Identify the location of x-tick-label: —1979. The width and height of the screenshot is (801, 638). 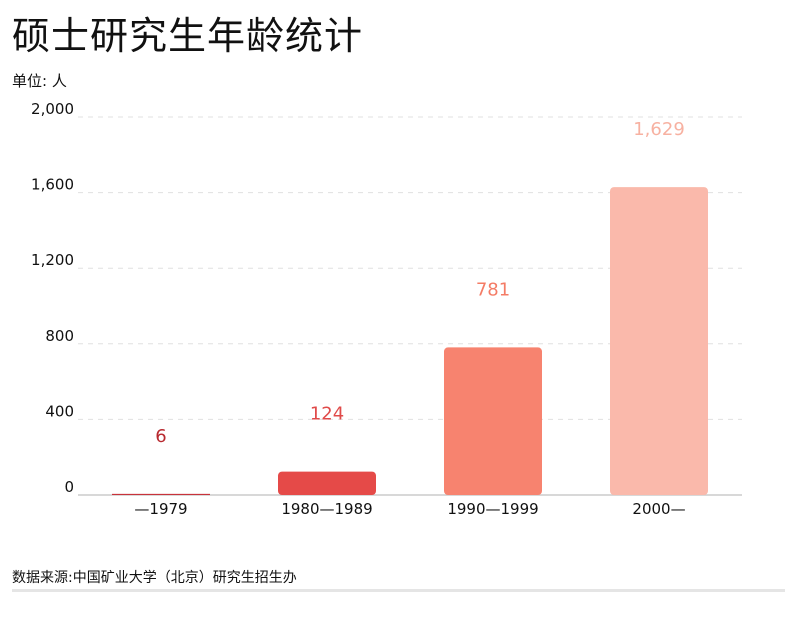
(160, 509).